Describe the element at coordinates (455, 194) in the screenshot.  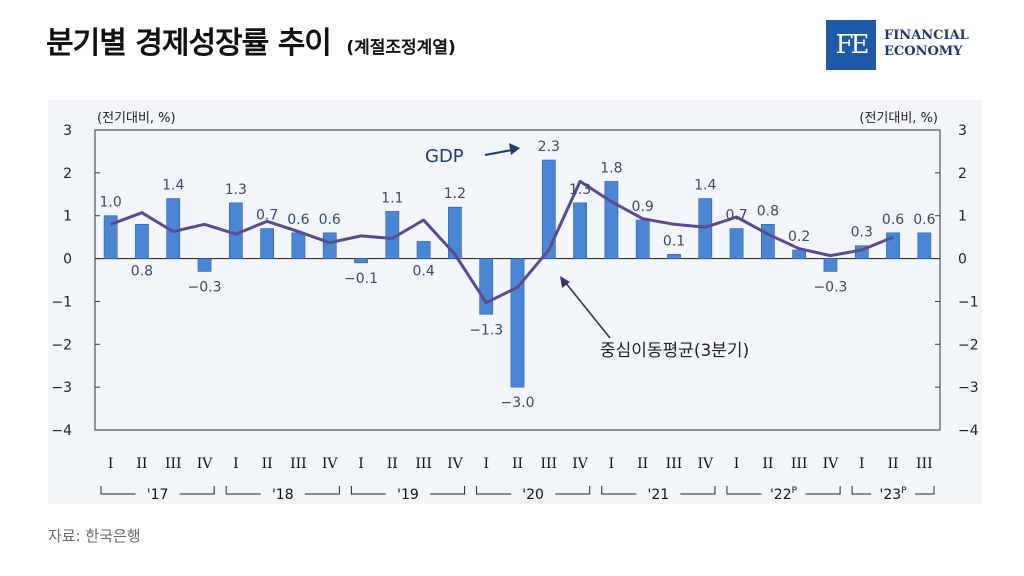
I see `gdp-data-label: 1.2` at that location.